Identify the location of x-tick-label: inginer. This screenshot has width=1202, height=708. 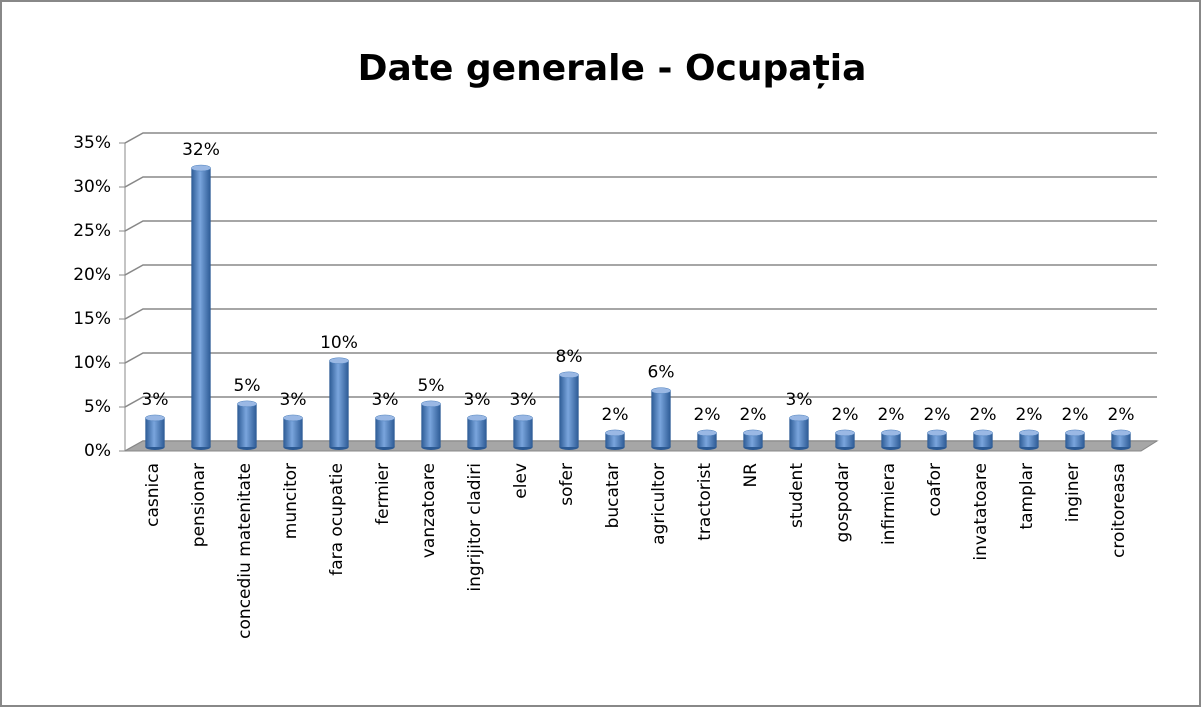
(1073, 492).